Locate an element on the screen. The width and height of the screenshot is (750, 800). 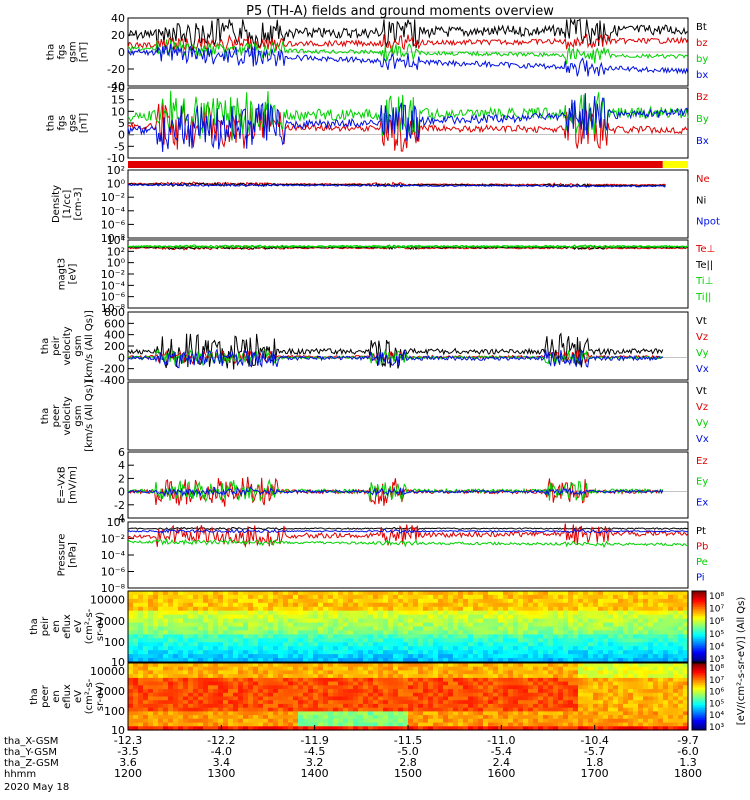
x-row-value: 2.8 is located at coordinates (408, 762).